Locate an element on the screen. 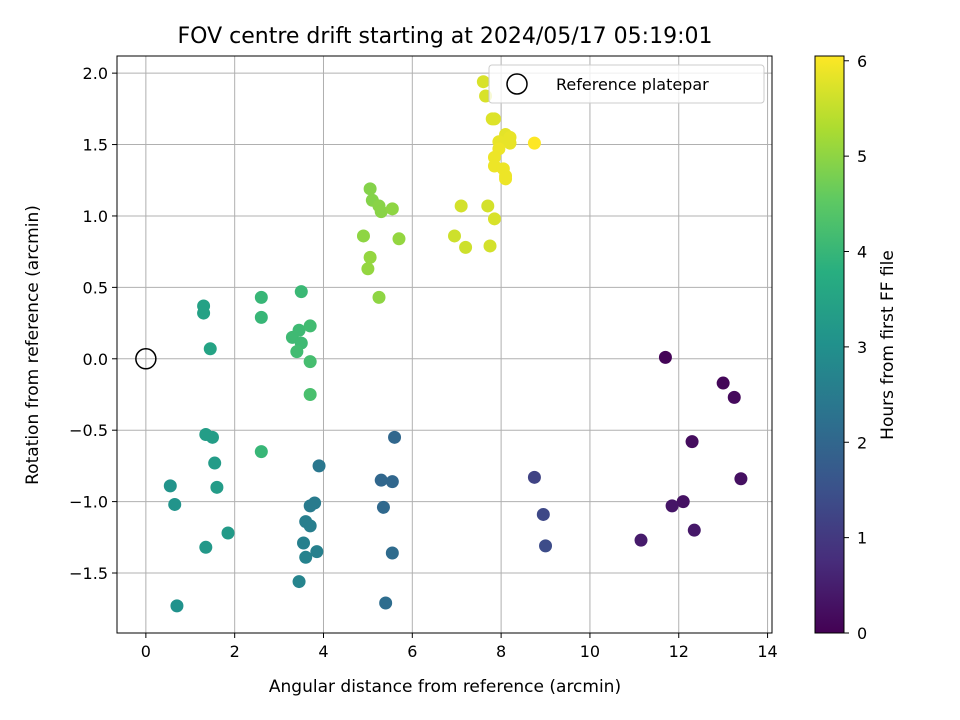 This screenshot has height=720, width=960. x-tick-label: 10 is located at coordinates (590, 651).